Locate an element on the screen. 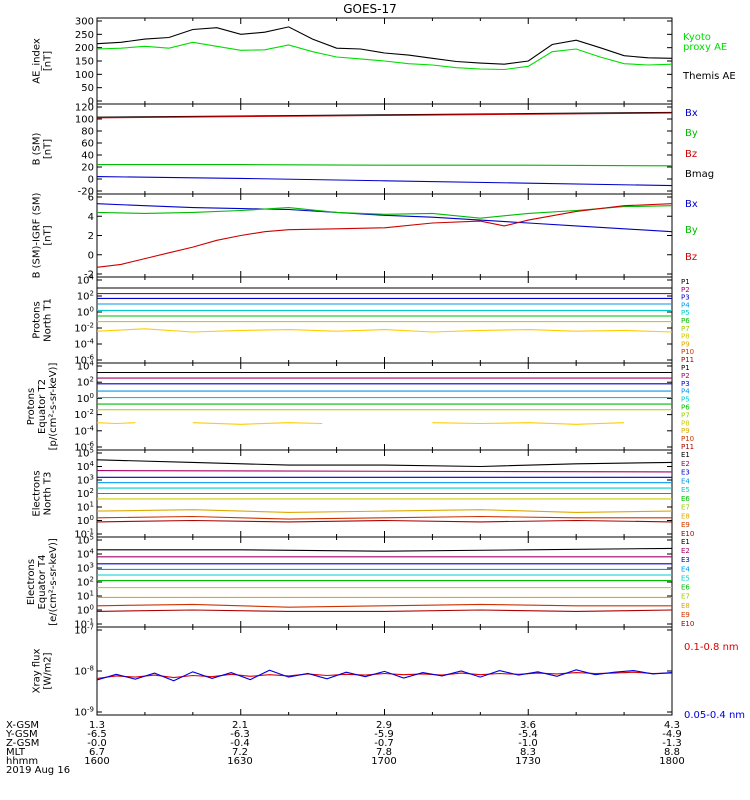  y-tick-label: 300 is located at coordinates (84, 22).